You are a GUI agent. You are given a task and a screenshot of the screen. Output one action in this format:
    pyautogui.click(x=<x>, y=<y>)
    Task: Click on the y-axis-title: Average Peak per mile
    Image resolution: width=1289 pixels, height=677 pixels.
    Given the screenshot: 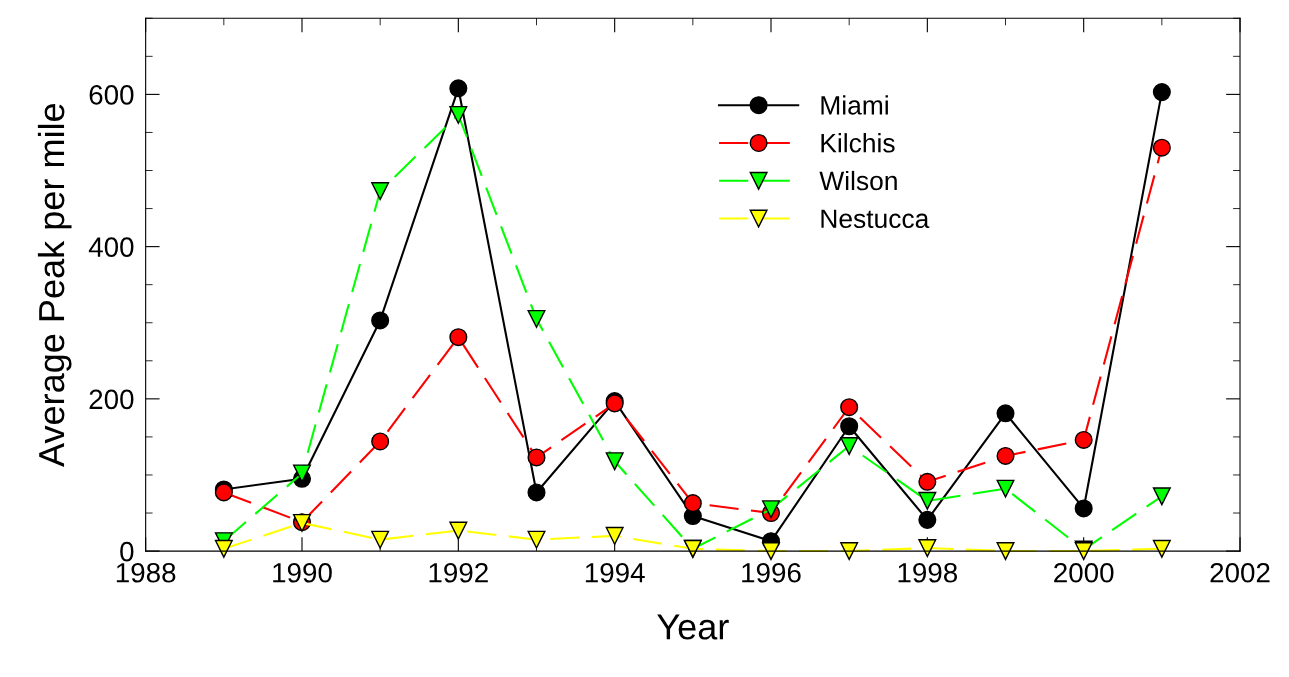 What is the action you would take?
    pyautogui.click(x=54, y=285)
    